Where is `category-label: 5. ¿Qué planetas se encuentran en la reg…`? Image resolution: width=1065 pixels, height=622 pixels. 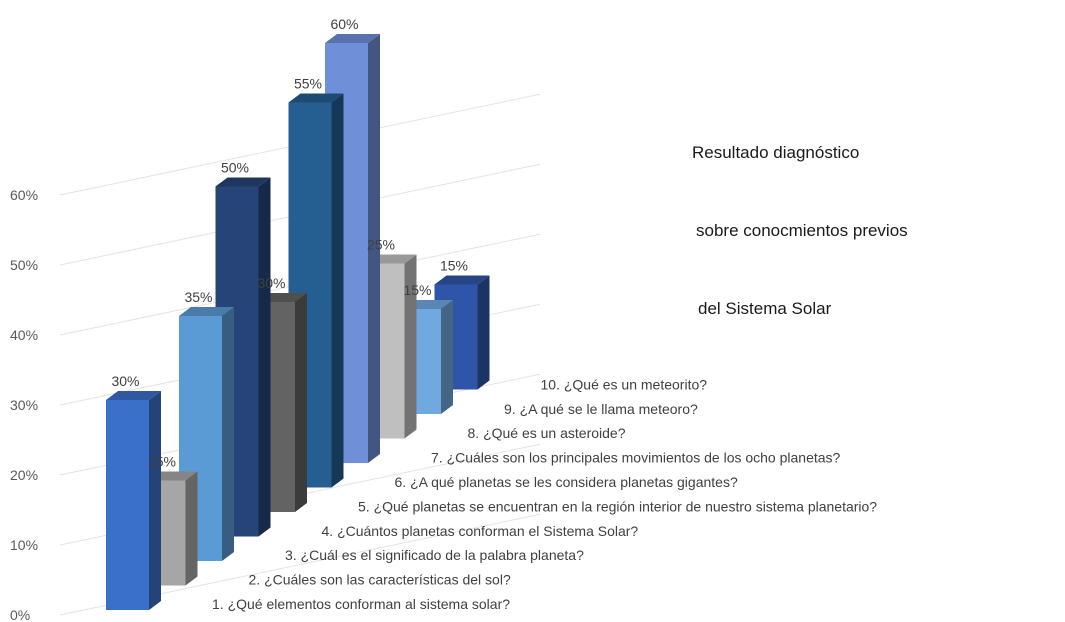
category-label: 5. ¿Qué planetas se encuentran en la reg… is located at coordinates (617, 506).